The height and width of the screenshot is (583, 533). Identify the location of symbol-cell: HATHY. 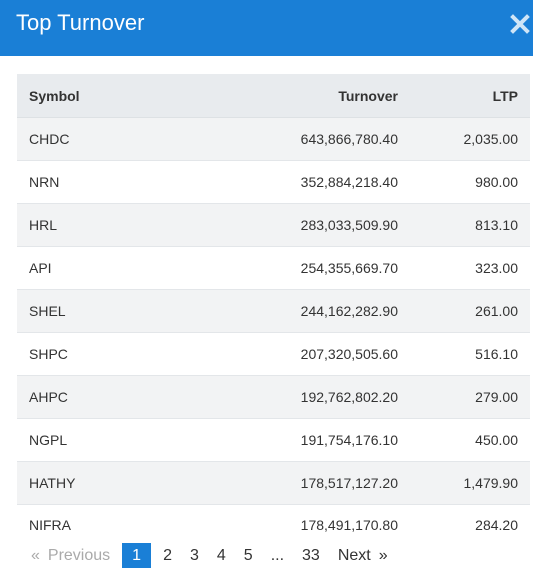
(106, 483).